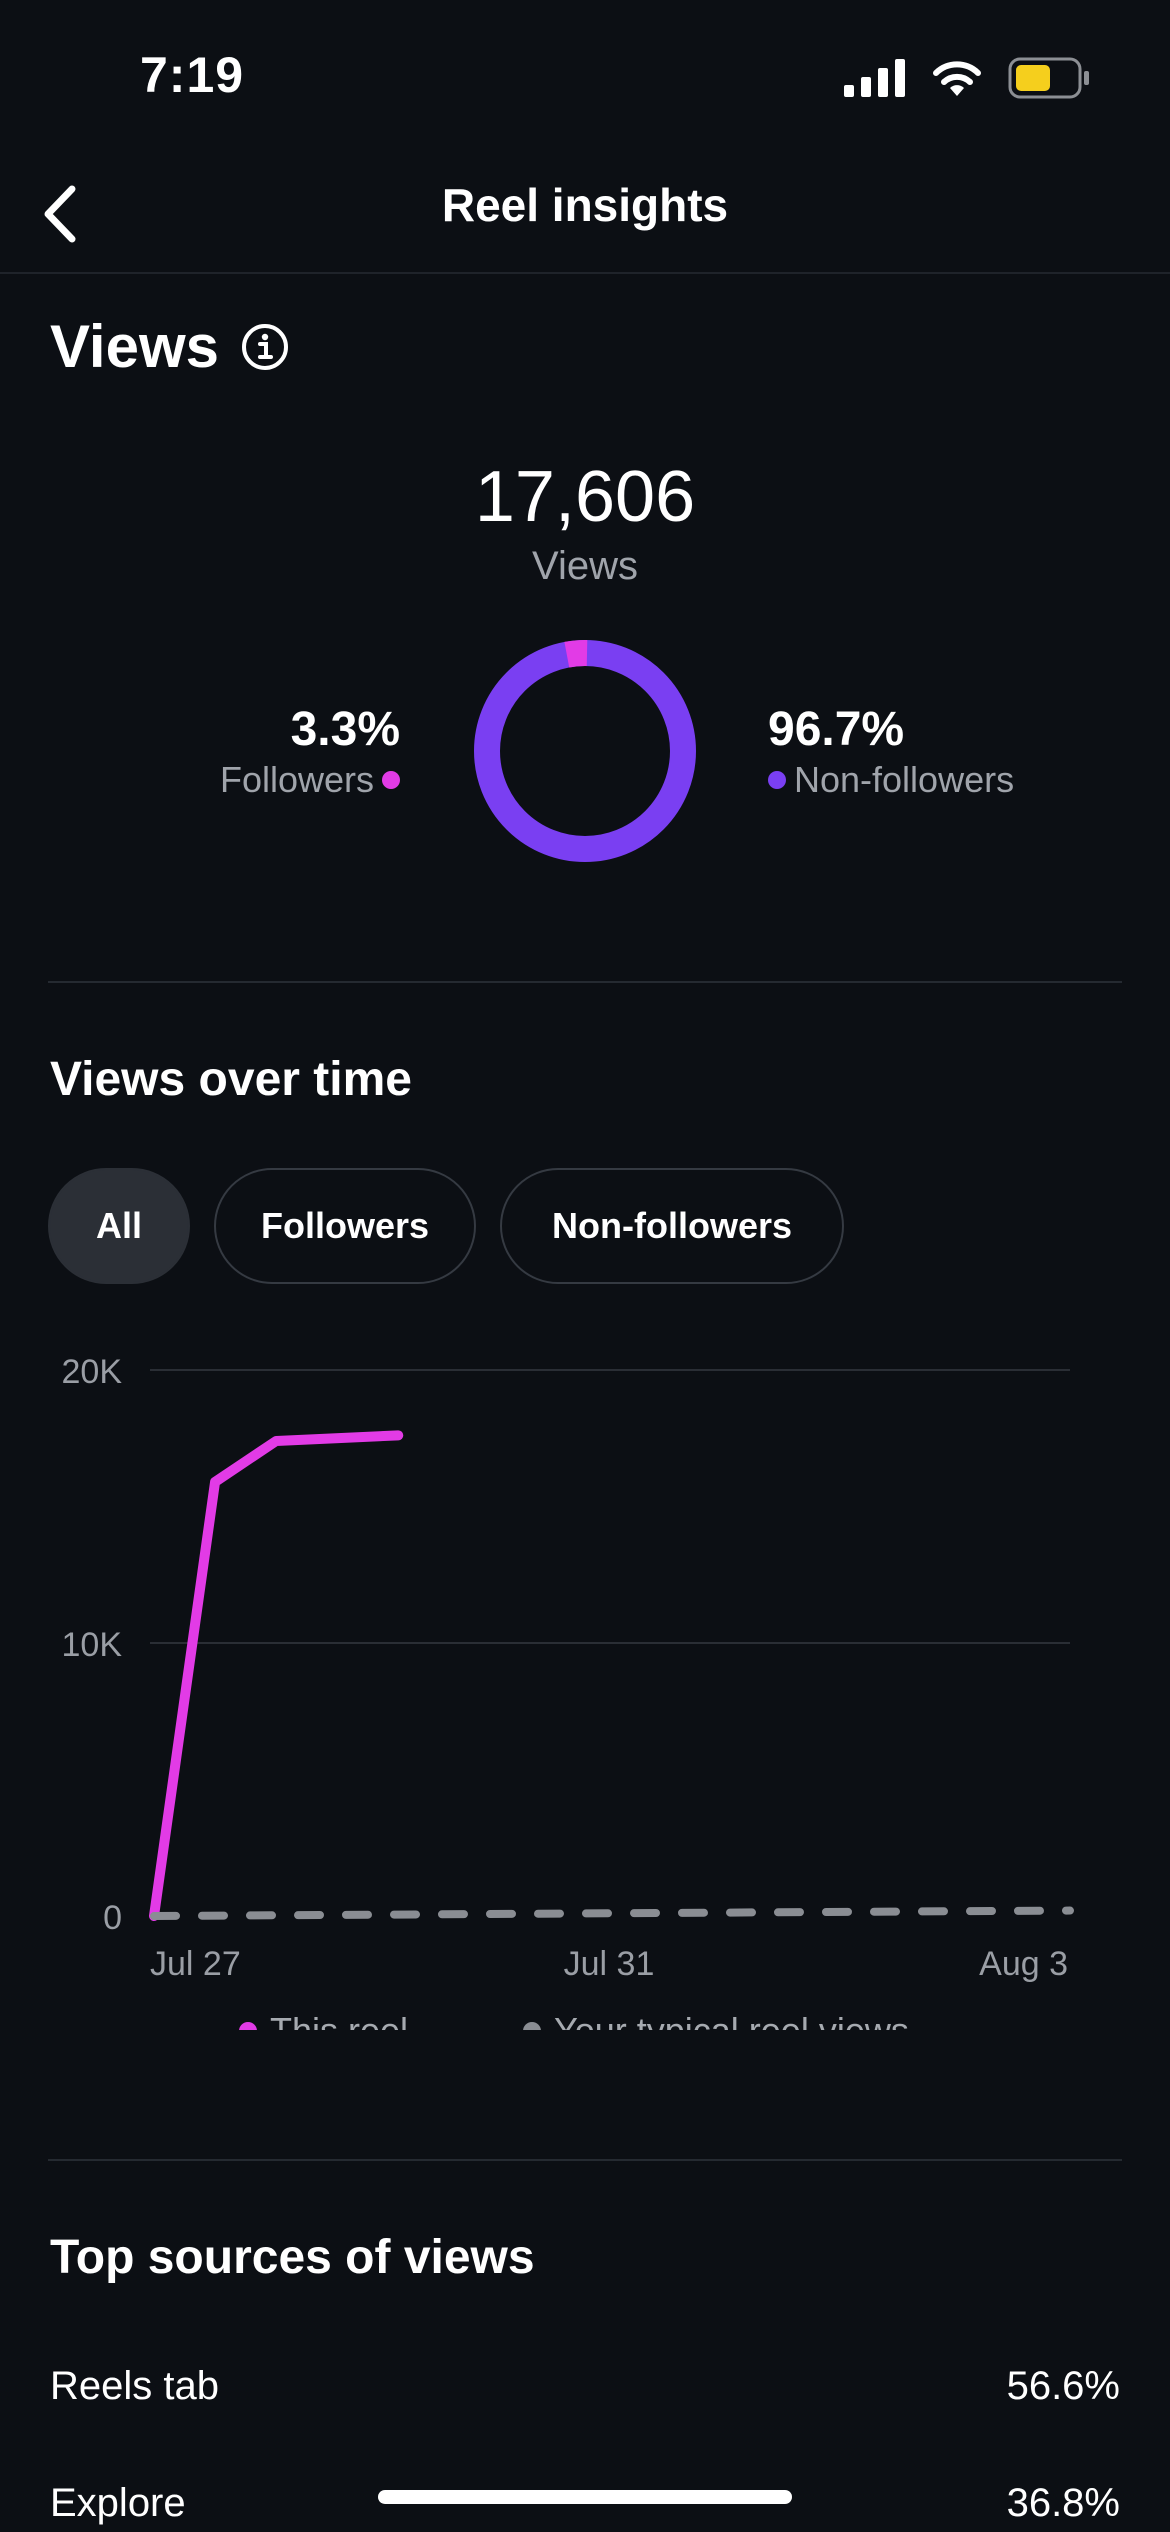 This screenshot has height=2532, width=1170. Describe the element at coordinates (1063, 2386) in the screenshot. I see `source-value: 56.6%` at that location.